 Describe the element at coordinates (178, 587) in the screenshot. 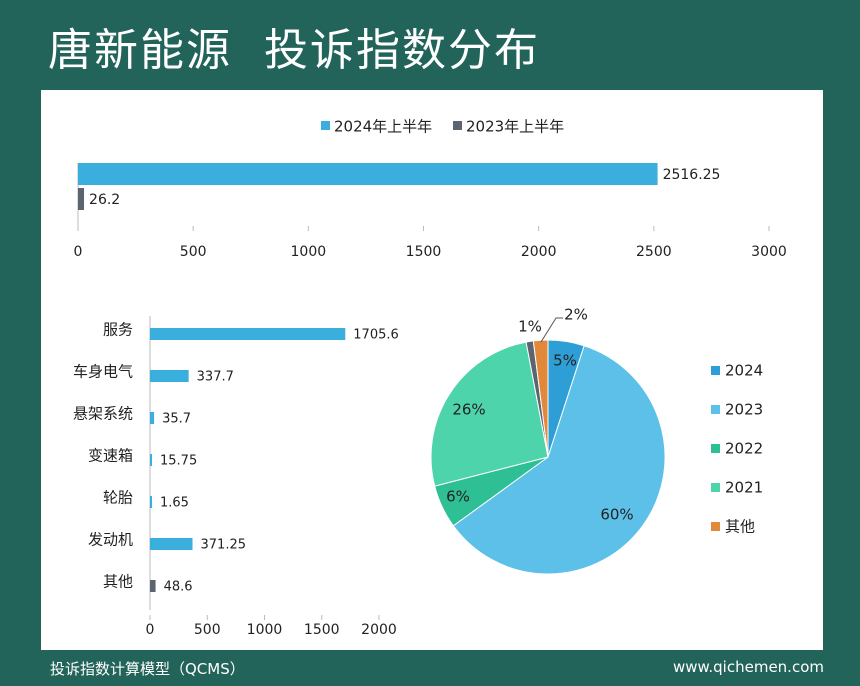

I see `category-value-label-6: 48.6` at that location.